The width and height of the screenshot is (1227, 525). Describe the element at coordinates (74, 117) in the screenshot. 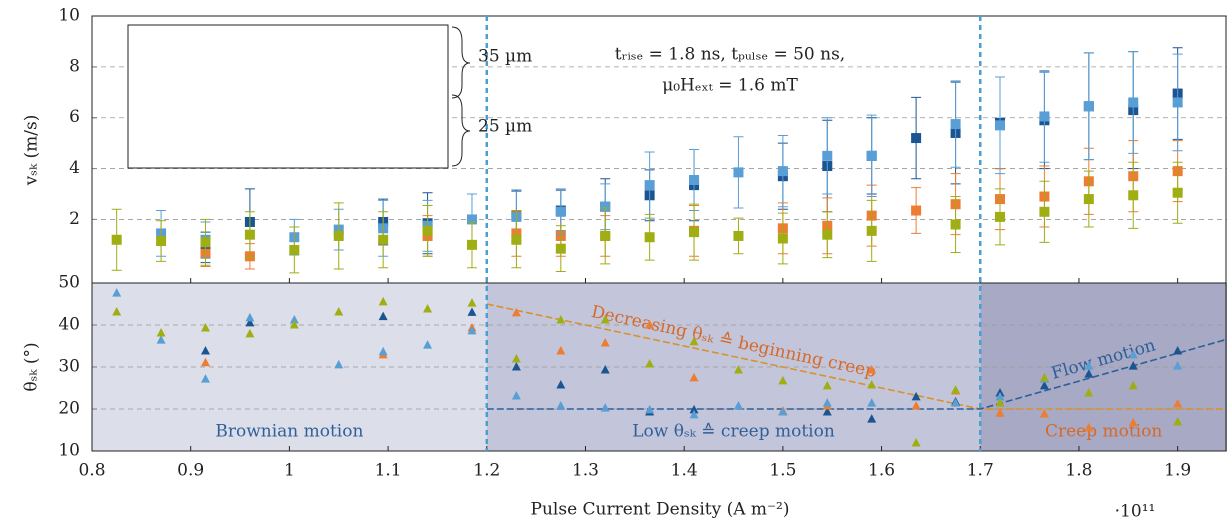

I see `y-tick-label: 6` at that location.